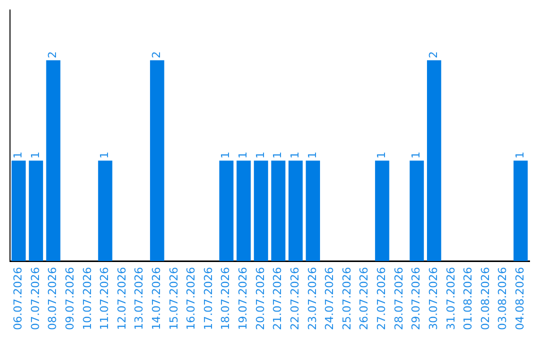  Describe the element at coordinates (277, 298) in the screenshot. I see `x-tick-label: 21.07.2026` at that location.